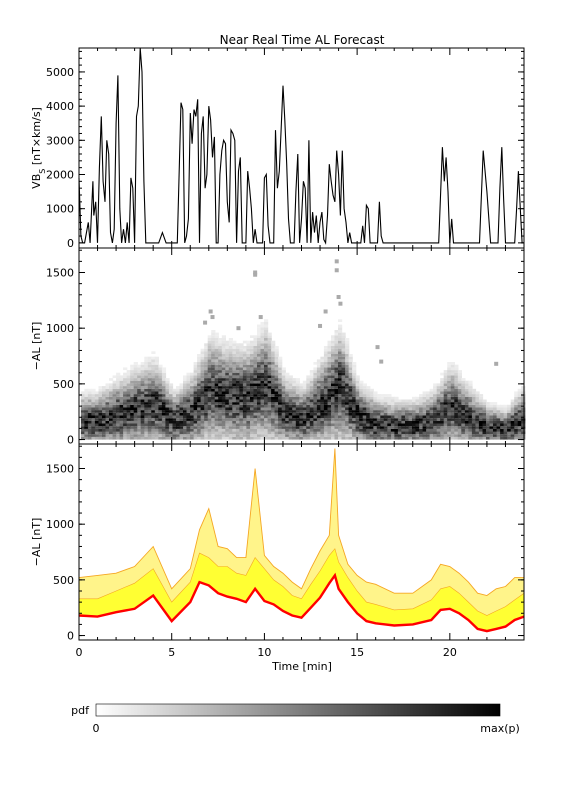 The height and width of the screenshot is (792, 576). What do you see at coordinates (336, 270) in the screenshot?
I see `heatmap-outlier-cell` at bounding box center [336, 270].